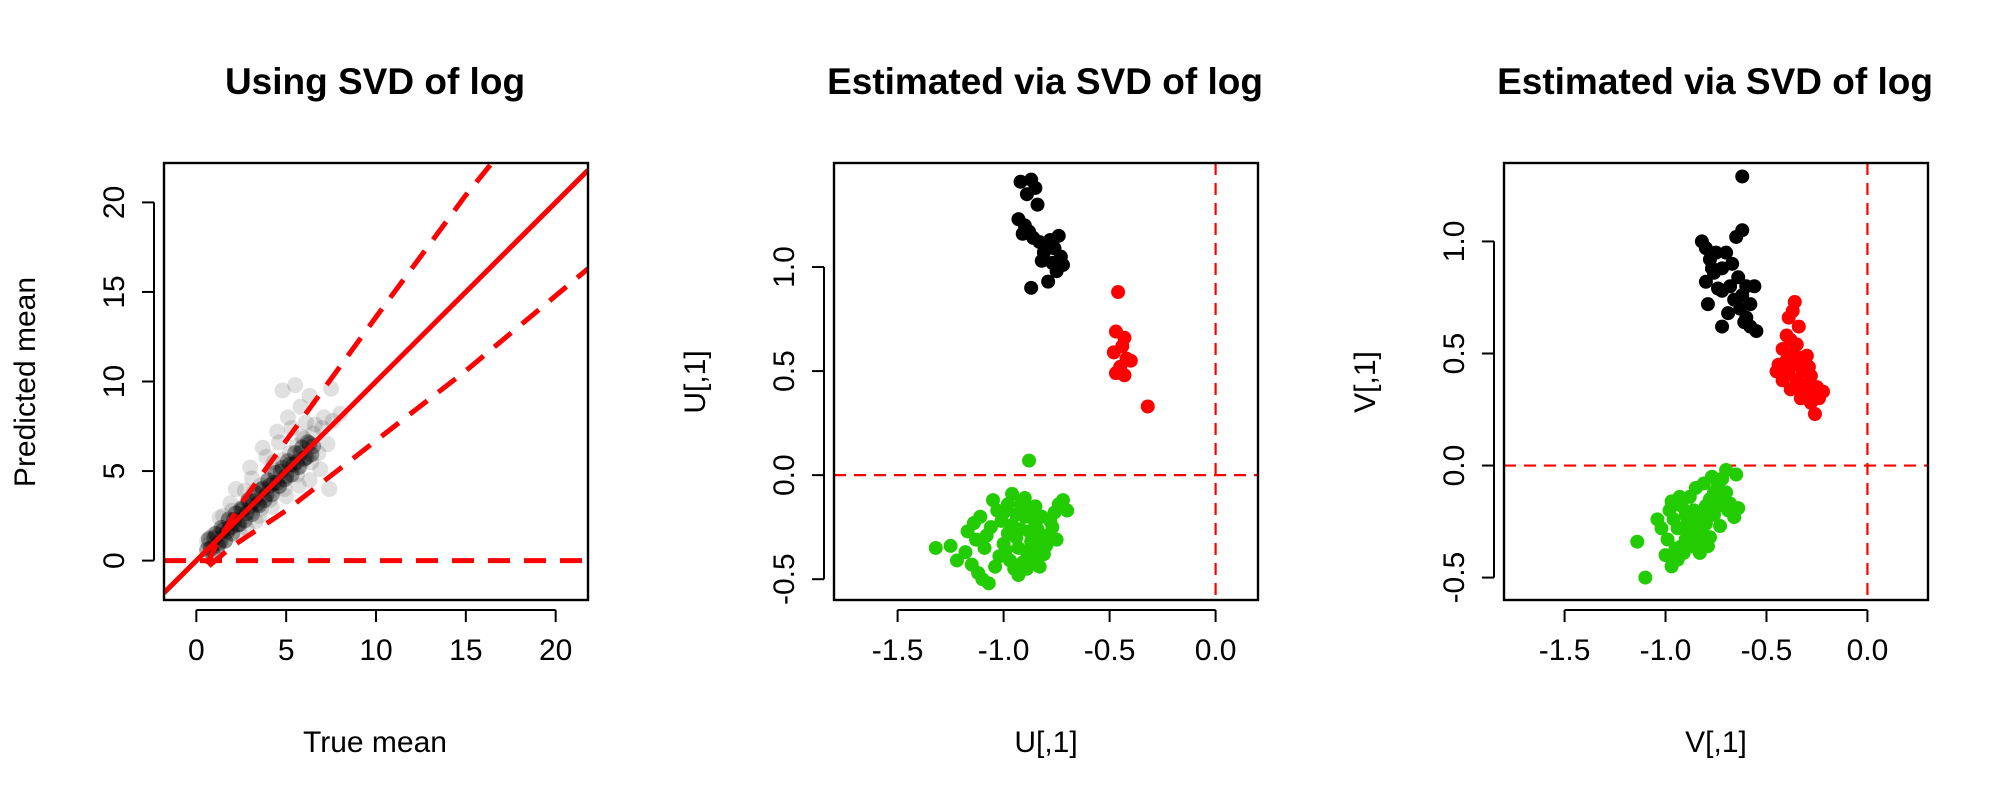  I want to click on x-tick-label: 0.0, so click(1216, 650).